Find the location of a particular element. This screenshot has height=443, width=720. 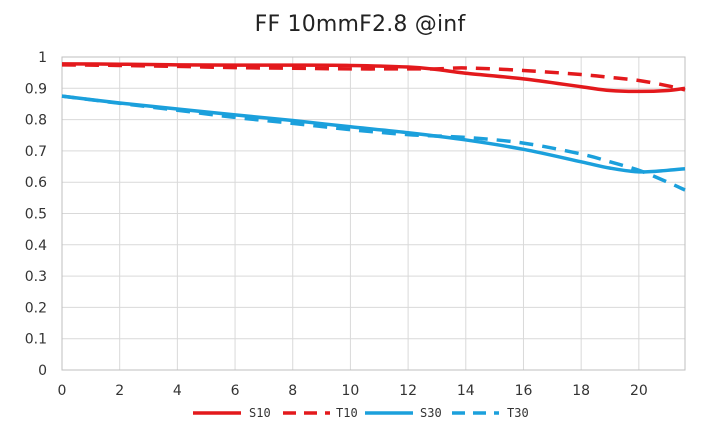

x-tick-label: 18 is located at coordinates (581, 391).